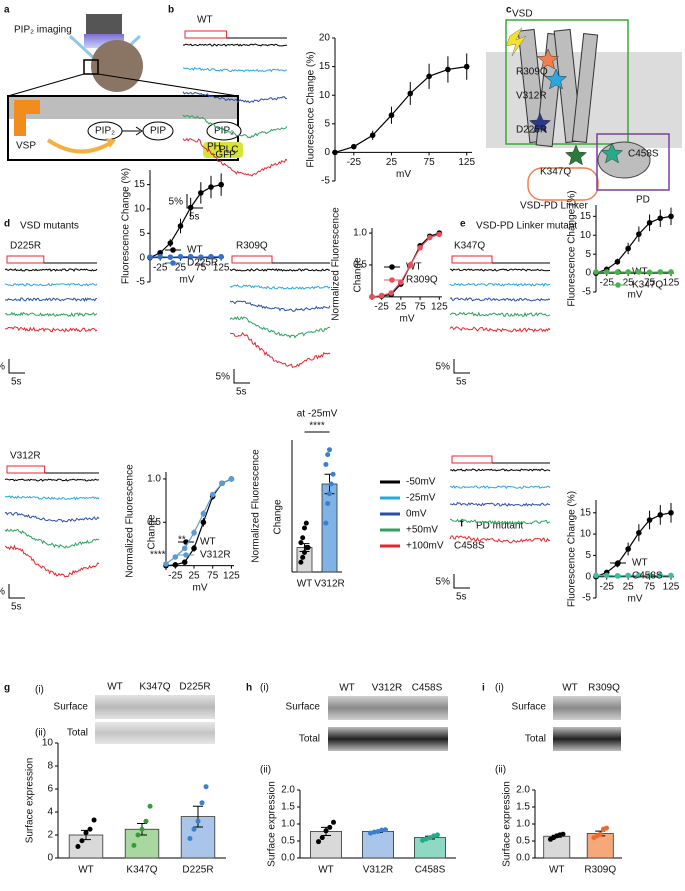 This screenshot has height=891, width=685. Describe the element at coordinates (427, 688) in the screenshot. I see `lane-label: C458S` at that location.